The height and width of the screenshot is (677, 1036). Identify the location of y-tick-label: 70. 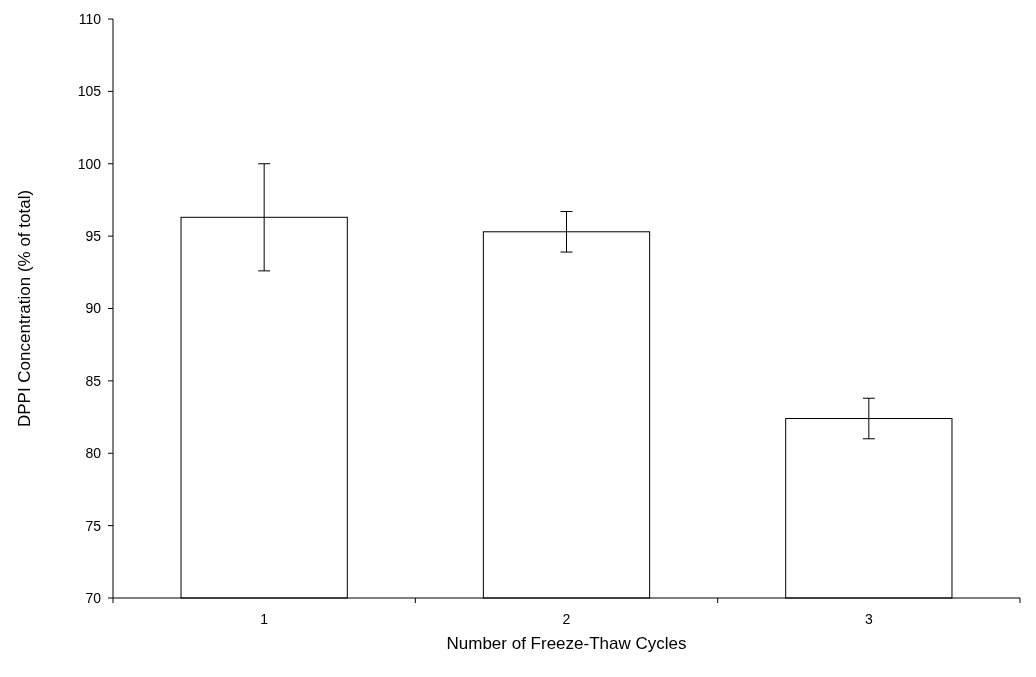
(93, 597).